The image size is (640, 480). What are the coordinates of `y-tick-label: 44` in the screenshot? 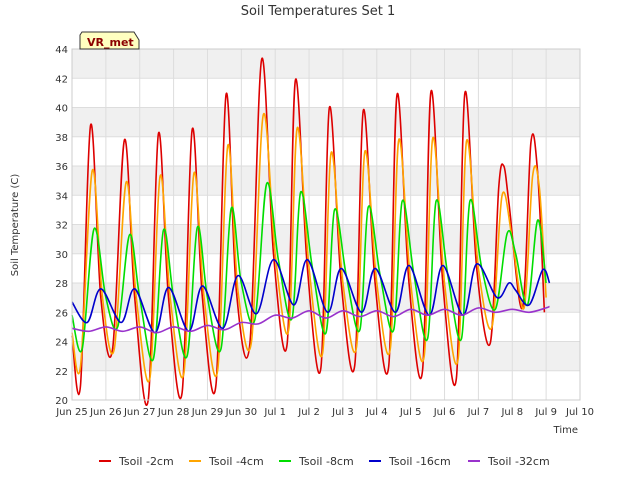 It's located at (61, 50).